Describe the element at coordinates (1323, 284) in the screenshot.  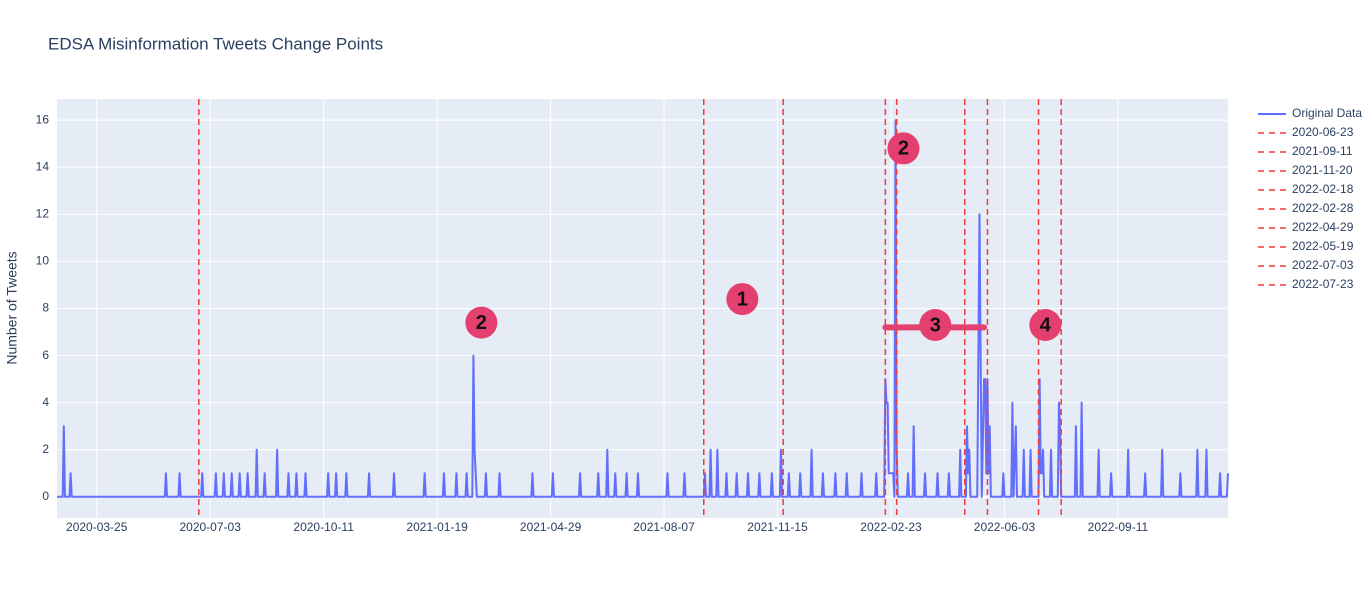
I see `legend-label: 2022-07-23` at that location.